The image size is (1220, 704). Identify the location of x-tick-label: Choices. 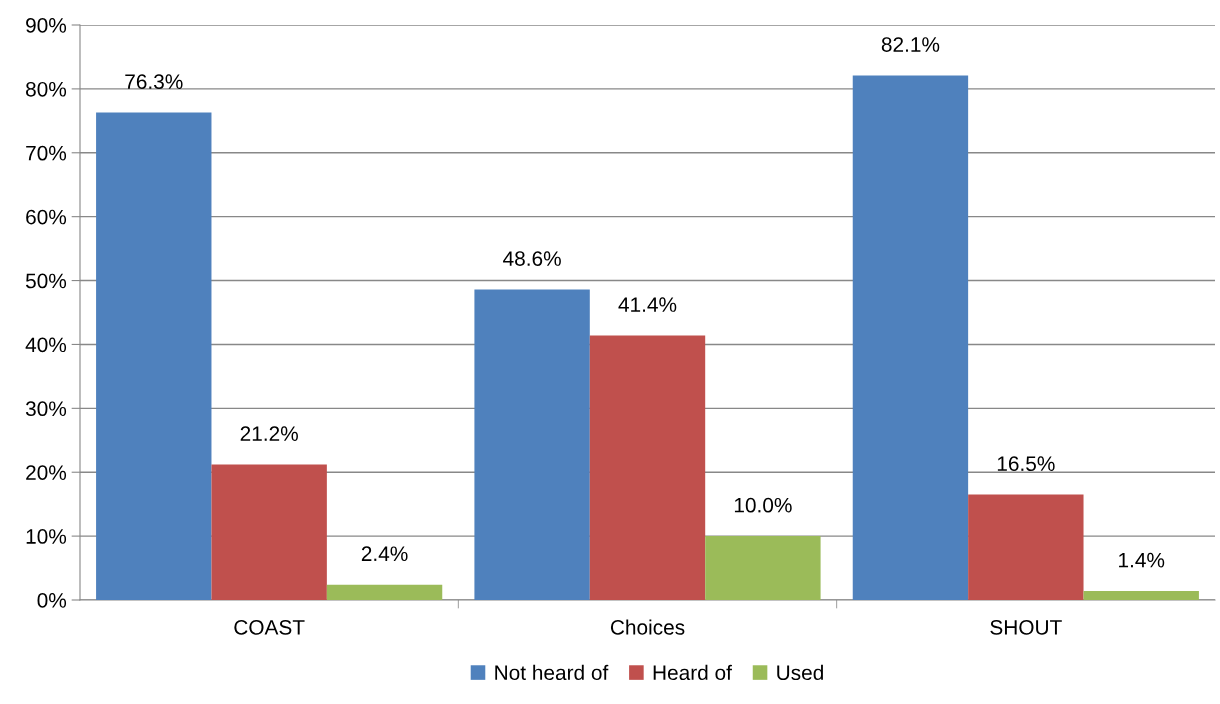
(647, 627).